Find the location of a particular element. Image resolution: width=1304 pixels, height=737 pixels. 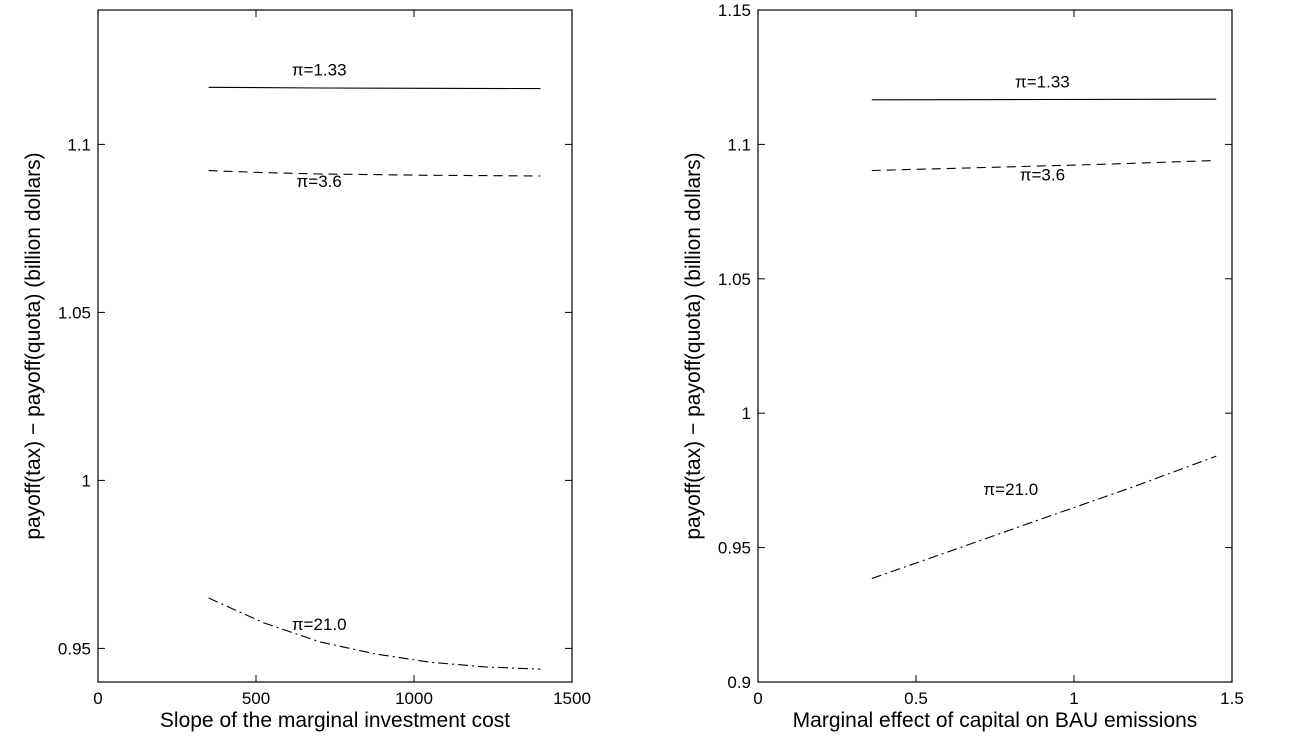

y-tick-label: 0.9 is located at coordinates (739, 682).